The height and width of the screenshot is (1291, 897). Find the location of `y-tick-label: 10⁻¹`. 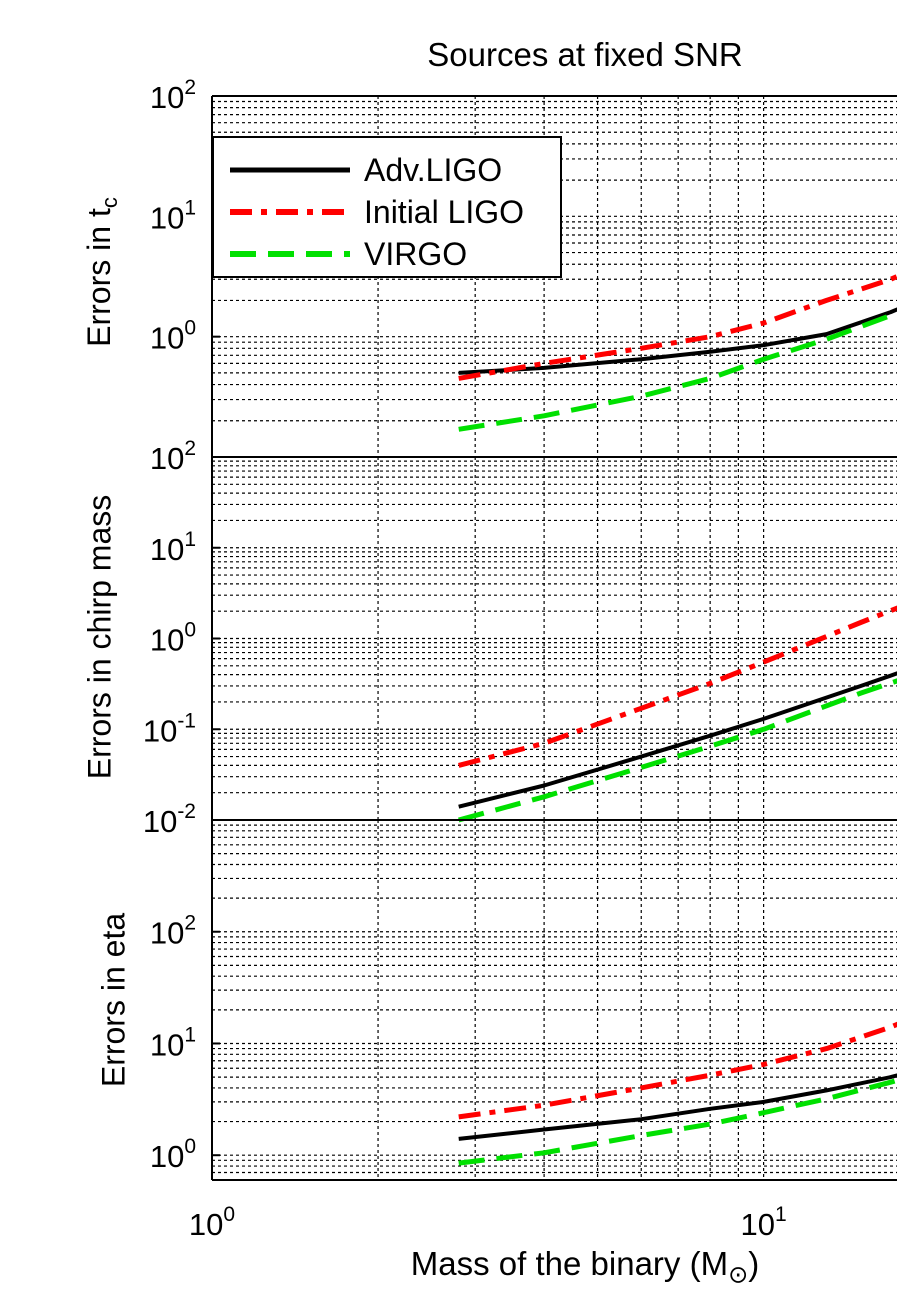

y-tick-label: 10⁻¹ is located at coordinates (169, 728).